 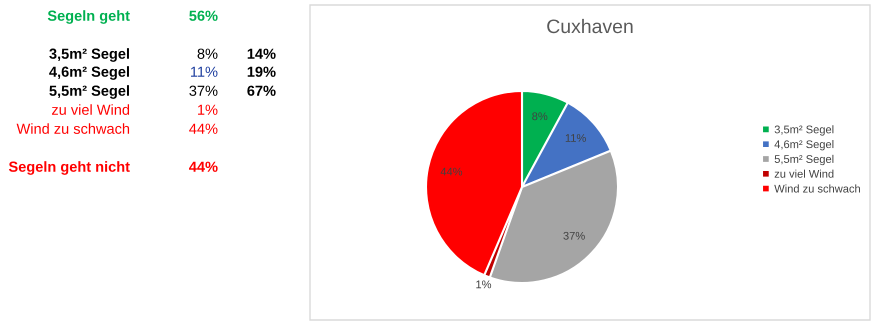 What do you see at coordinates (451, 172) in the screenshot?
I see `data-label: 44%` at bounding box center [451, 172].